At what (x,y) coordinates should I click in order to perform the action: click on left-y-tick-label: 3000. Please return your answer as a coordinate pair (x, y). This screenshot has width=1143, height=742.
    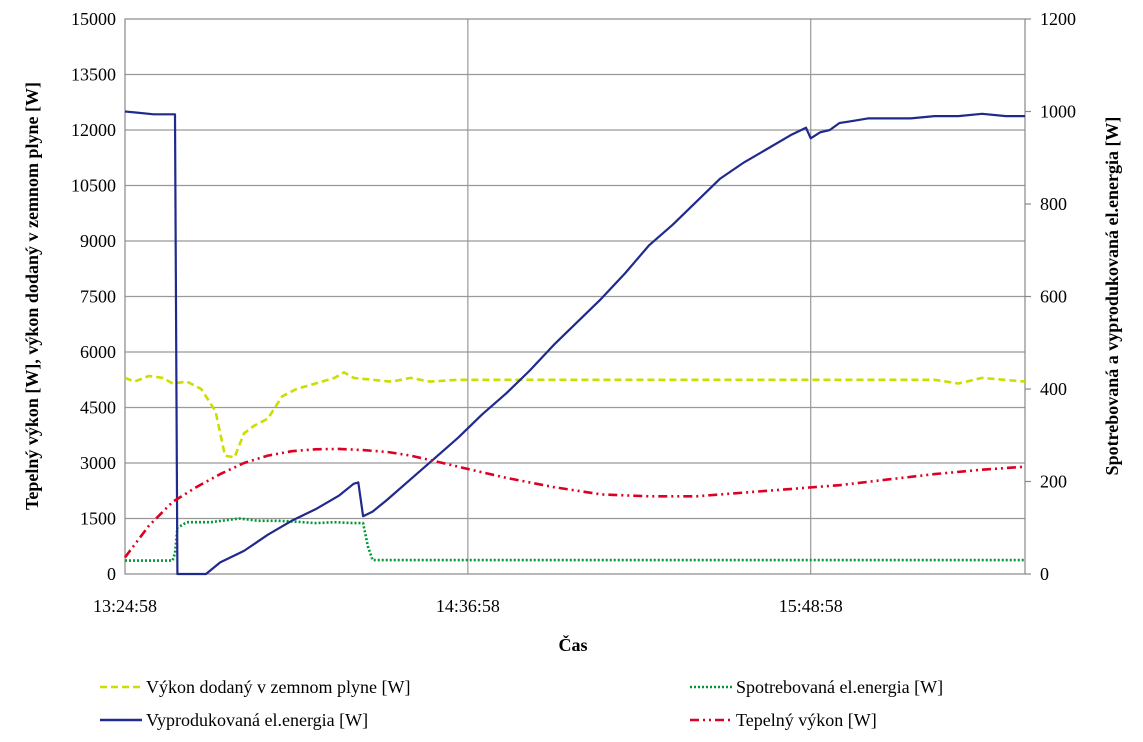
    Looking at the image, I should click on (98, 463).